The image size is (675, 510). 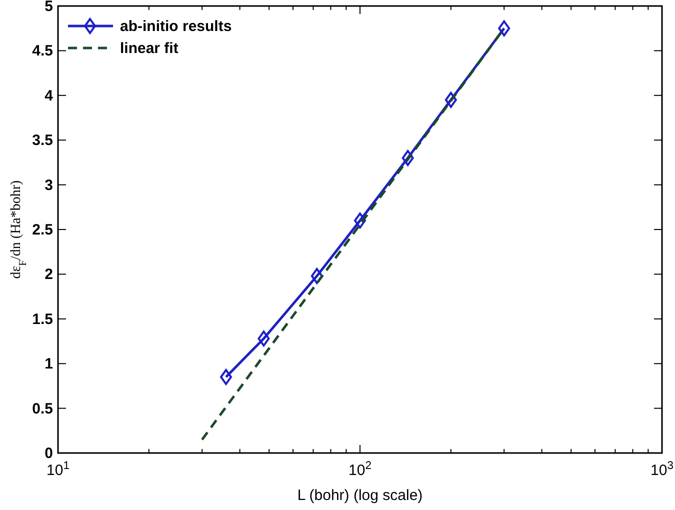 What do you see at coordinates (48, 453) in the screenshot?
I see `y-tick-label: 0` at bounding box center [48, 453].